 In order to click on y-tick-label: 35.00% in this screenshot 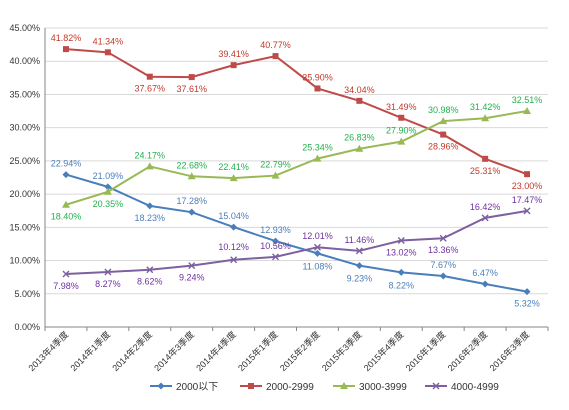, I will do `click(24, 94)`.